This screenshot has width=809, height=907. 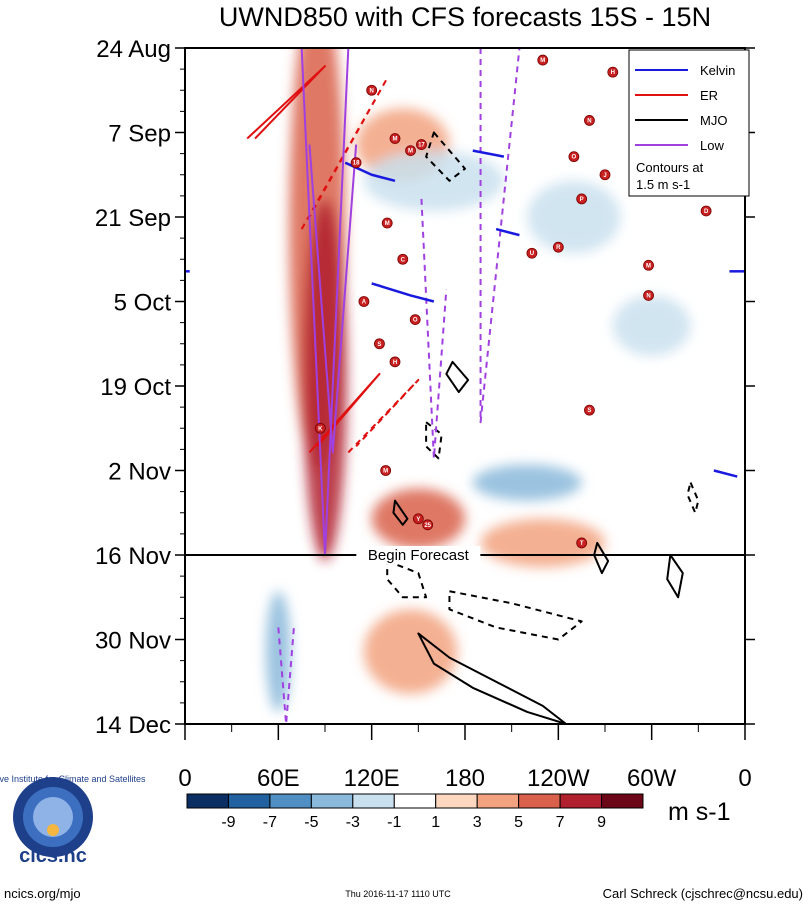 I want to click on storm-label-27: S, so click(x=589, y=411).